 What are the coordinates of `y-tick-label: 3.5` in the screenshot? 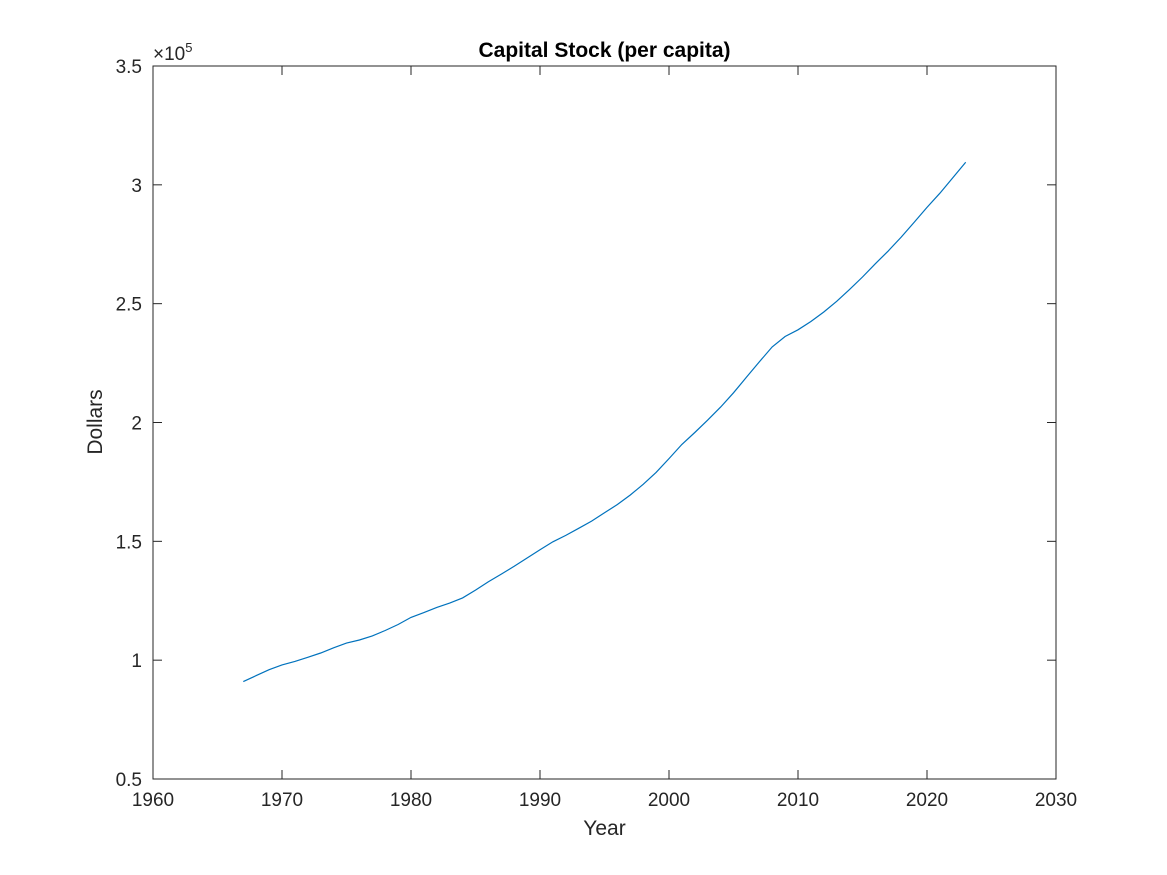 It's located at (129, 67).